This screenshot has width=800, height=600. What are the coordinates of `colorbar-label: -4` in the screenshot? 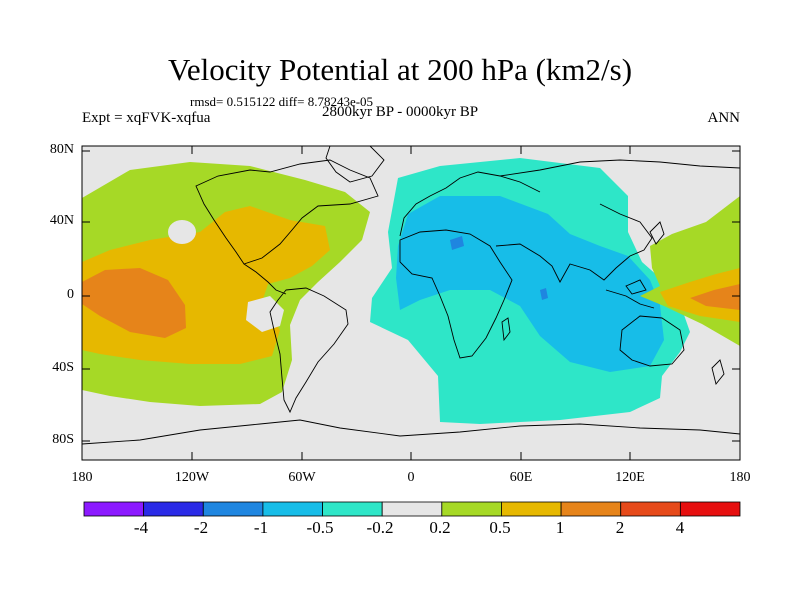 It's located at (141, 527).